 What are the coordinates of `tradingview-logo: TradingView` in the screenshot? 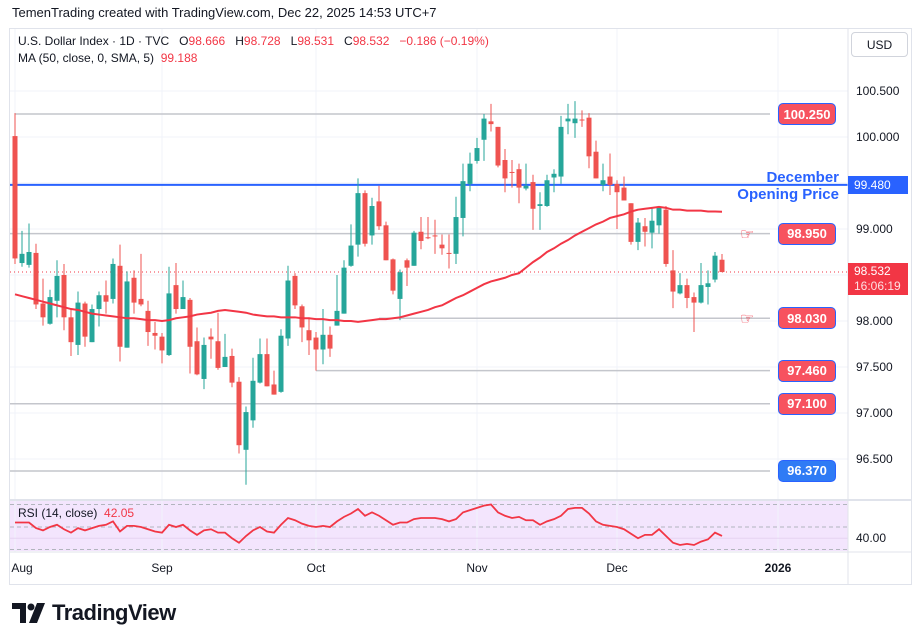 It's located at (94, 613).